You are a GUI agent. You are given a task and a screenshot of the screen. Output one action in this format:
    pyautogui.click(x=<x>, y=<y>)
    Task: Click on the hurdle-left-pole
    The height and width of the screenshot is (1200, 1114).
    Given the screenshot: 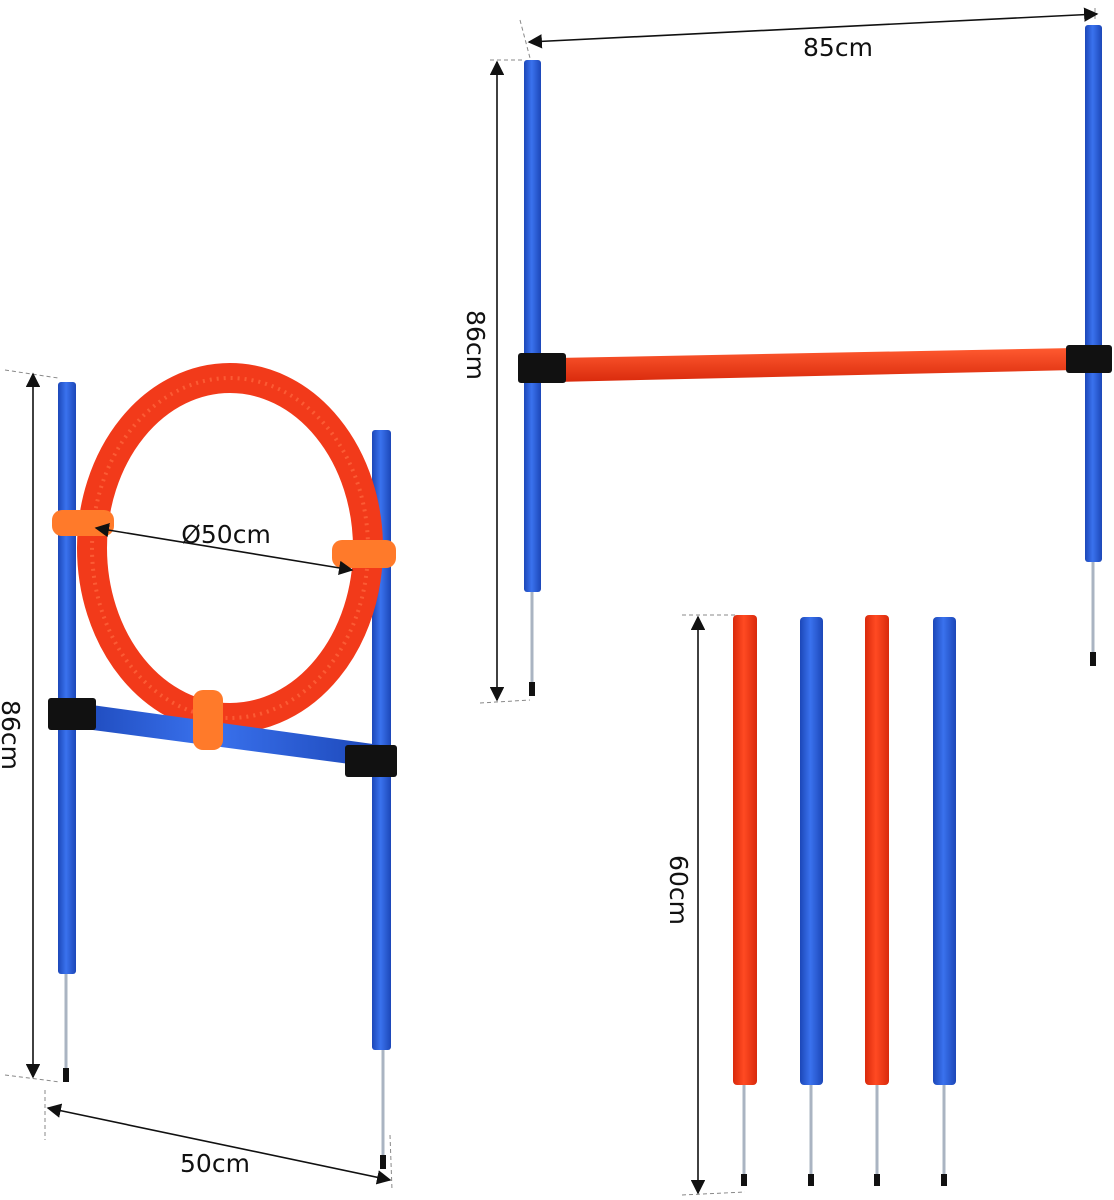 What is the action you would take?
    pyautogui.click(x=532, y=326)
    